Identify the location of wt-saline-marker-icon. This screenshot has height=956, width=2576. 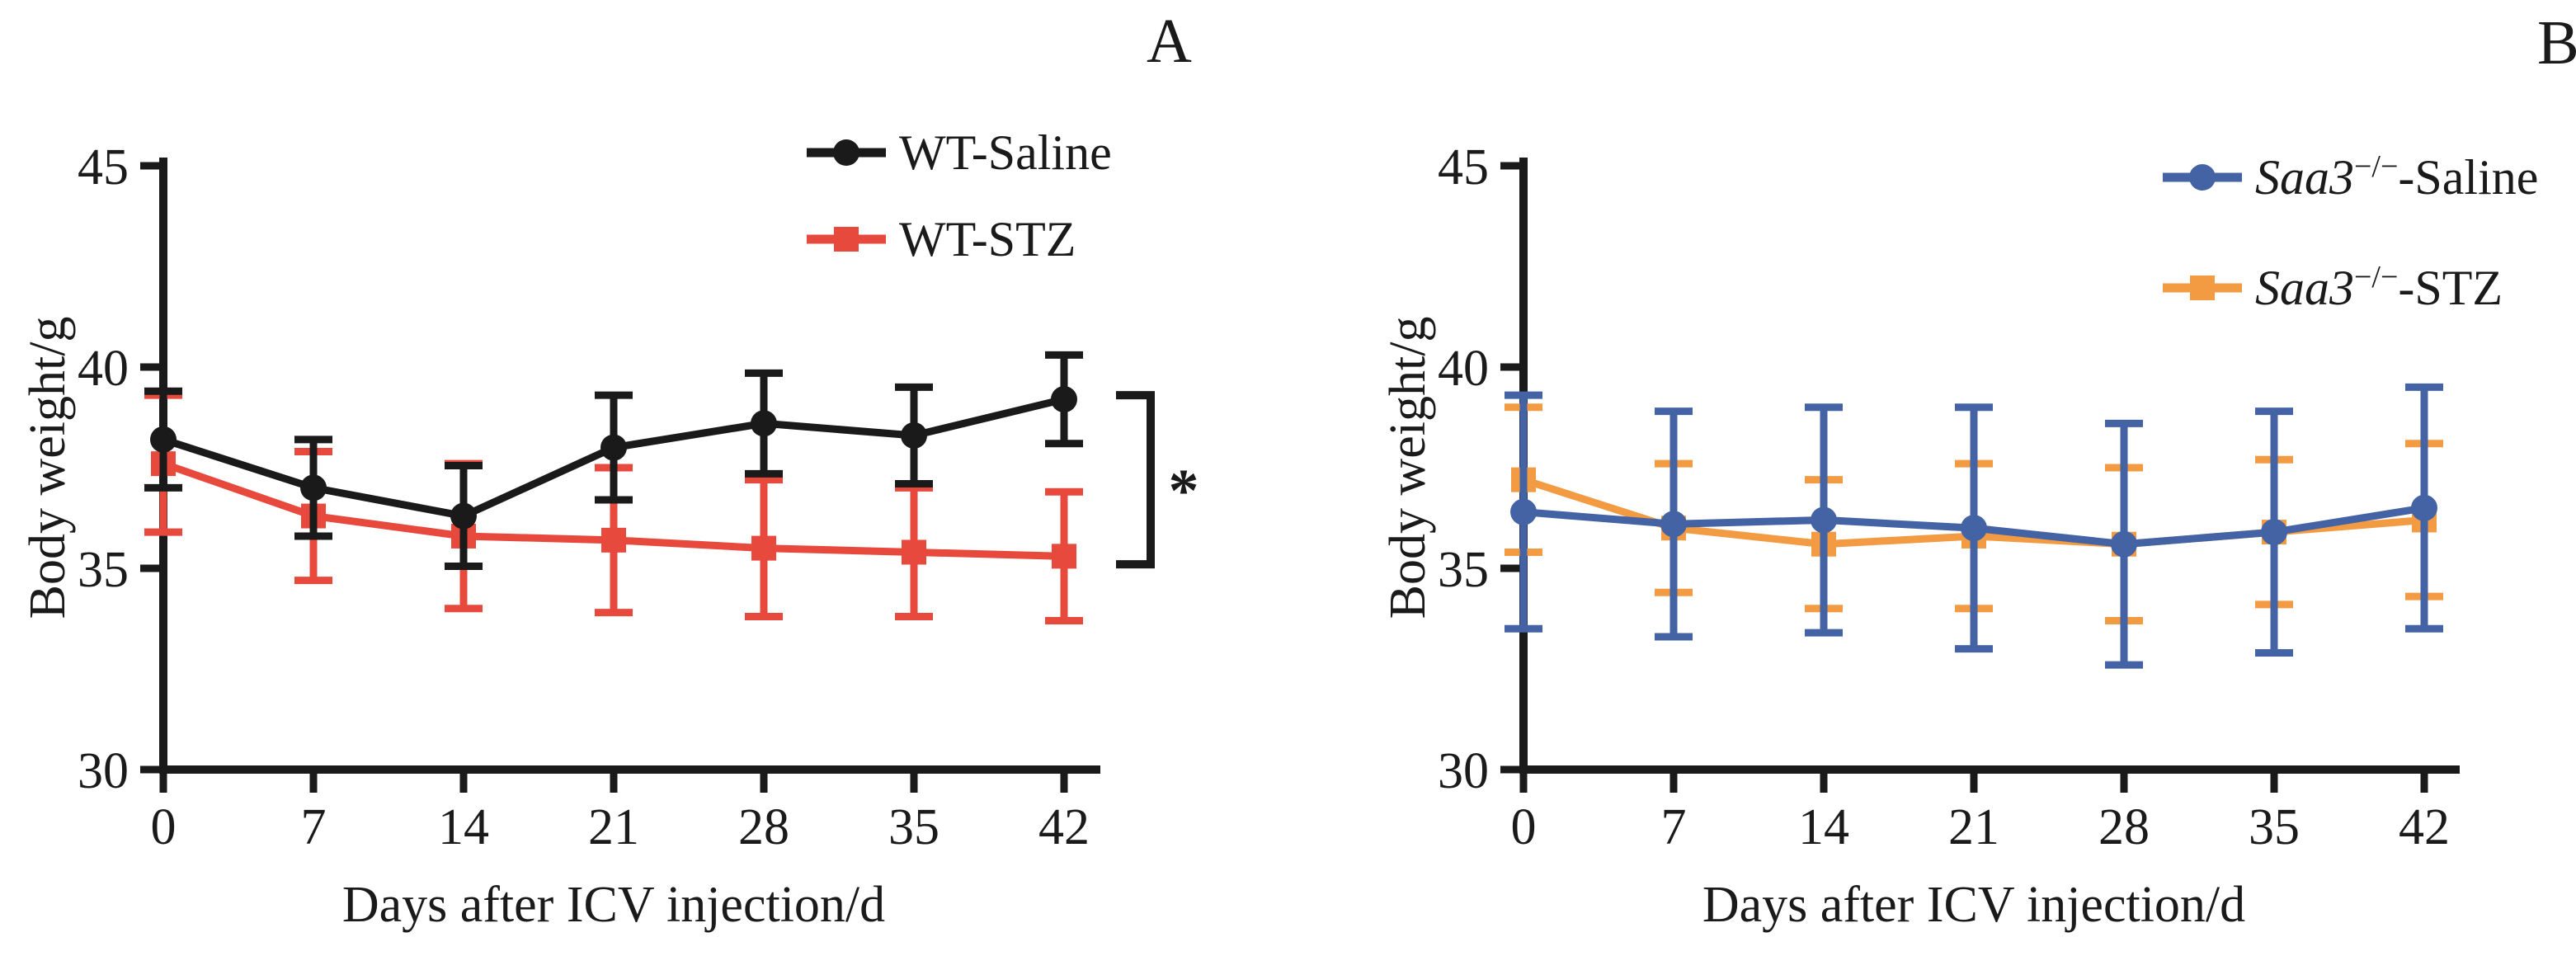
(846, 152).